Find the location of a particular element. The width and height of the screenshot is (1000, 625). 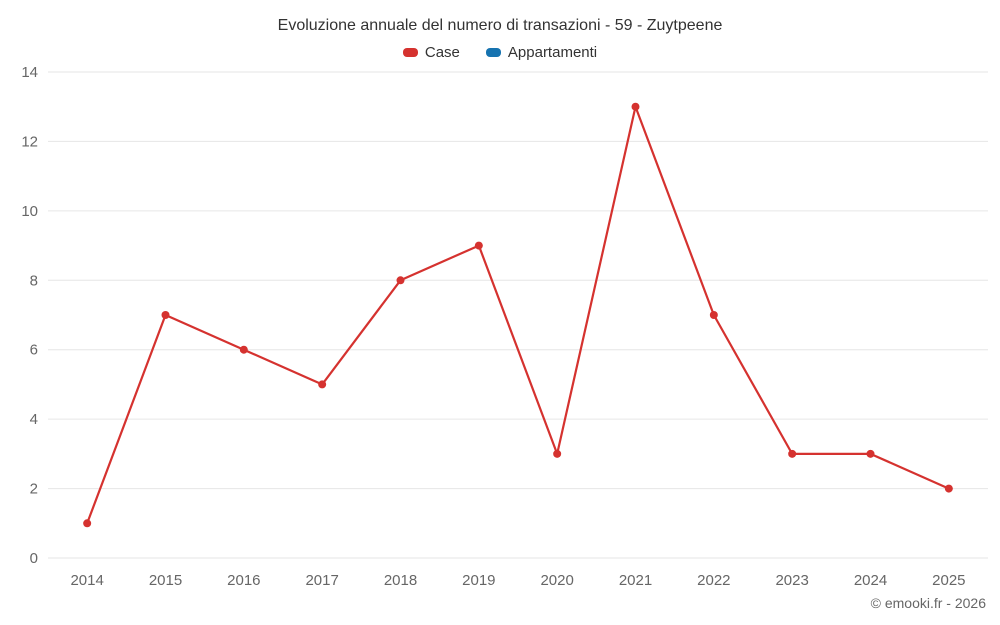

x-axis-label: 2018 is located at coordinates (400, 580).